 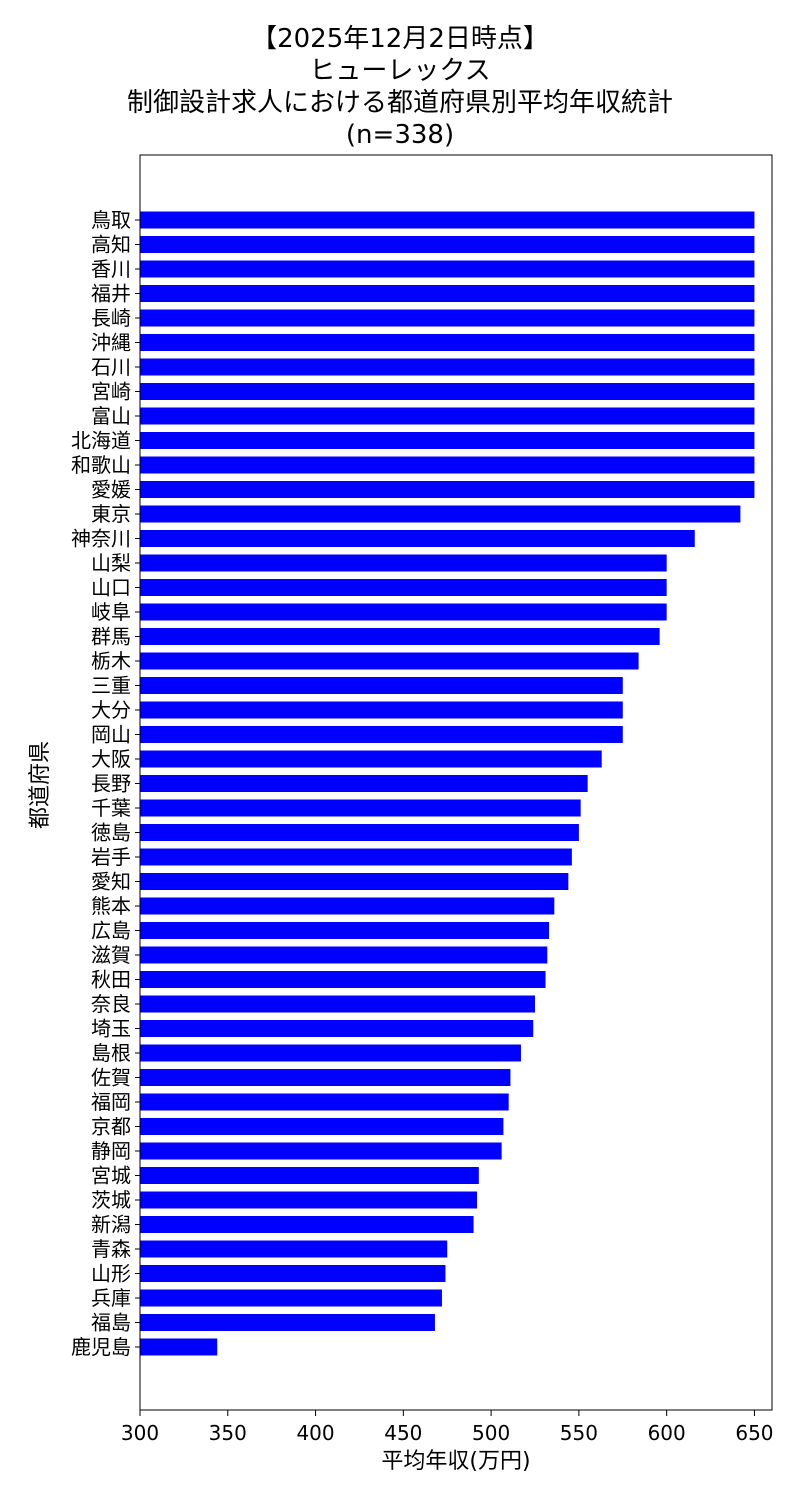 What do you see at coordinates (111, 1078) in the screenshot?
I see `category-label-35: 佐賀` at bounding box center [111, 1078].